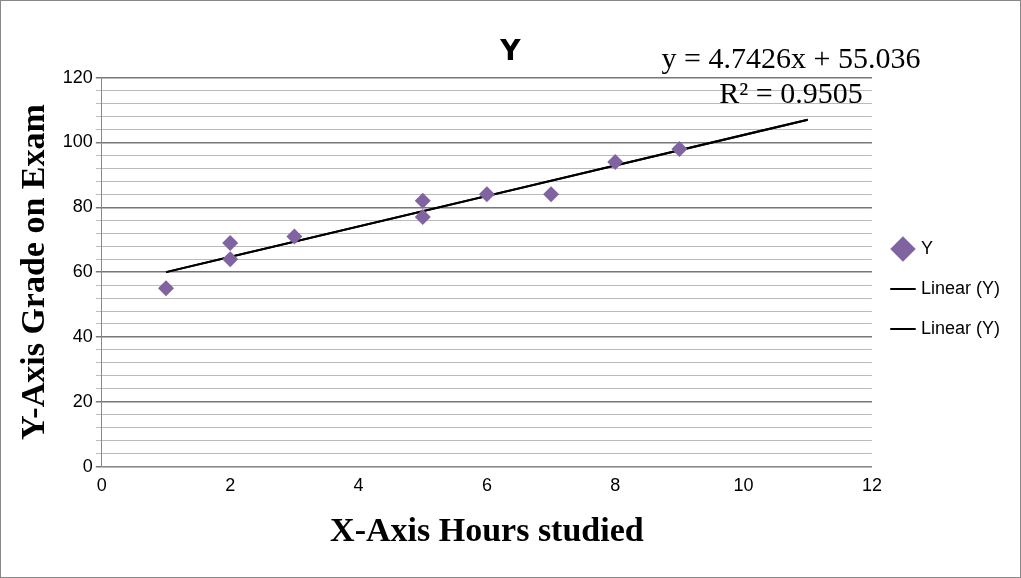  Describe the element at coordinates (791, 57) in the screenshot. I see `text: y = 4.7426x + 55.036` at that location.